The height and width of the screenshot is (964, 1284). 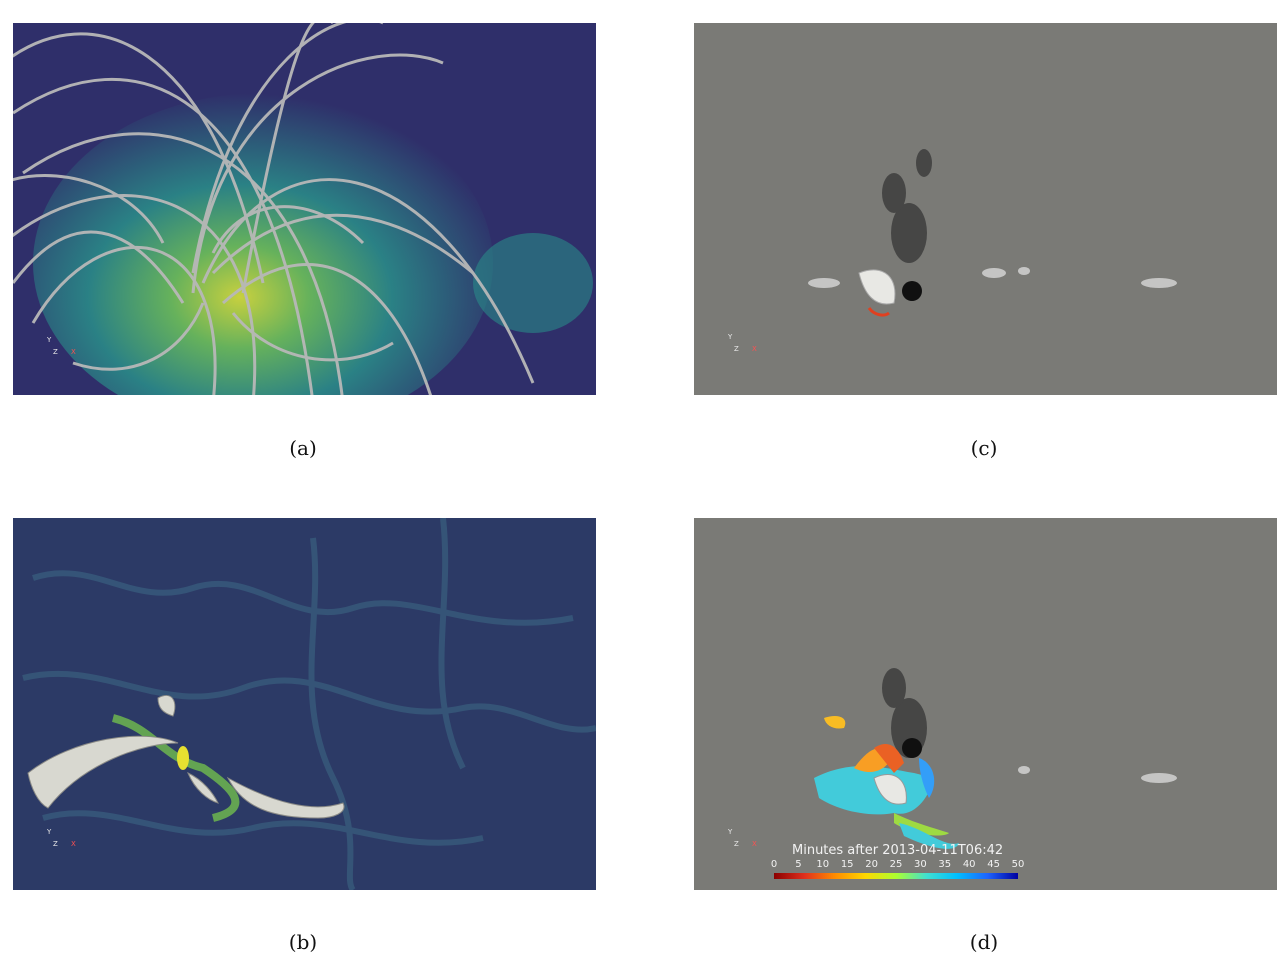 I want to click on colorbar-tick: 0, so click(x=774, y=864).